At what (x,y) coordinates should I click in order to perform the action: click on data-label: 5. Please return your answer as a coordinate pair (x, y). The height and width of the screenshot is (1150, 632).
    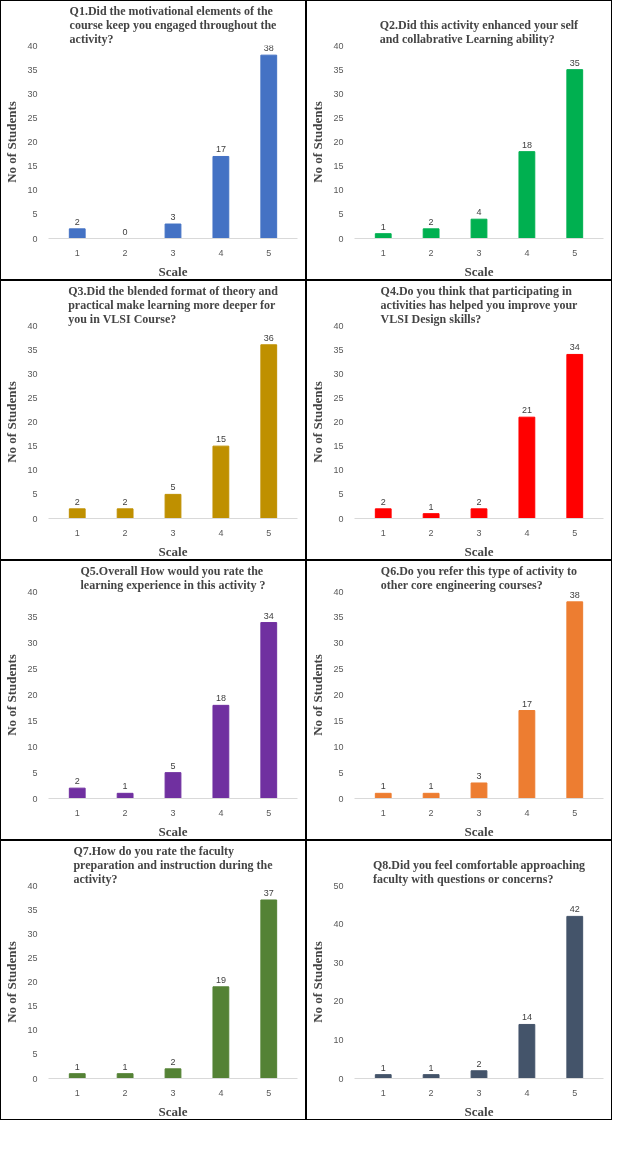
    Looking at the image, I should click on (173, 765).